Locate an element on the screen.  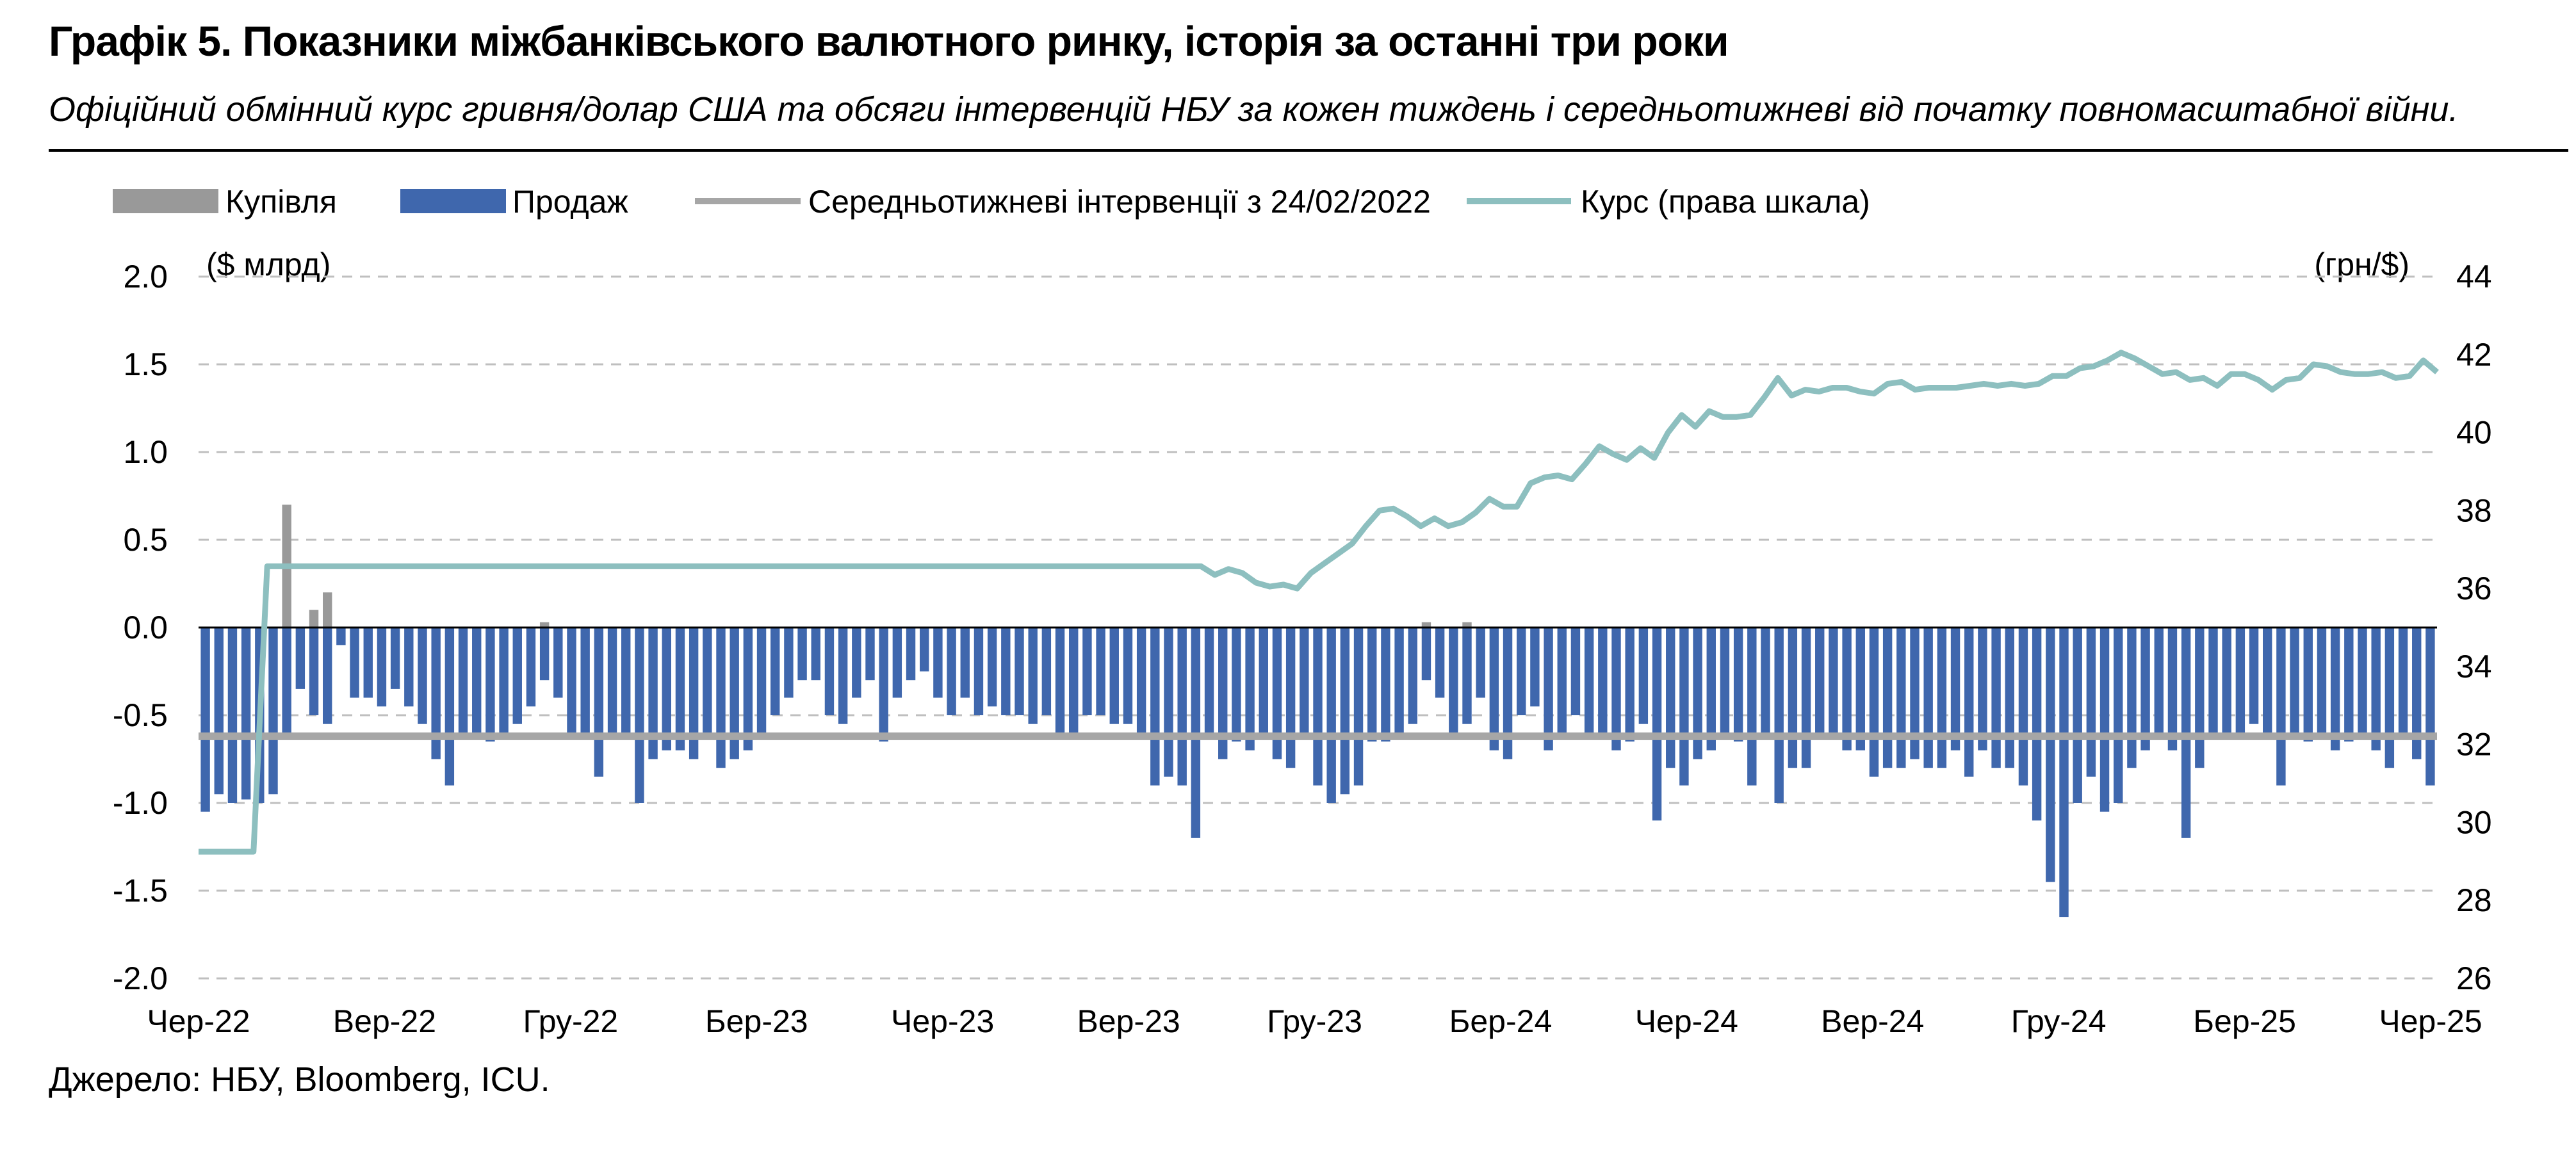
x-tick-label: Бер-24 is located at coordinates (1501, 1021).